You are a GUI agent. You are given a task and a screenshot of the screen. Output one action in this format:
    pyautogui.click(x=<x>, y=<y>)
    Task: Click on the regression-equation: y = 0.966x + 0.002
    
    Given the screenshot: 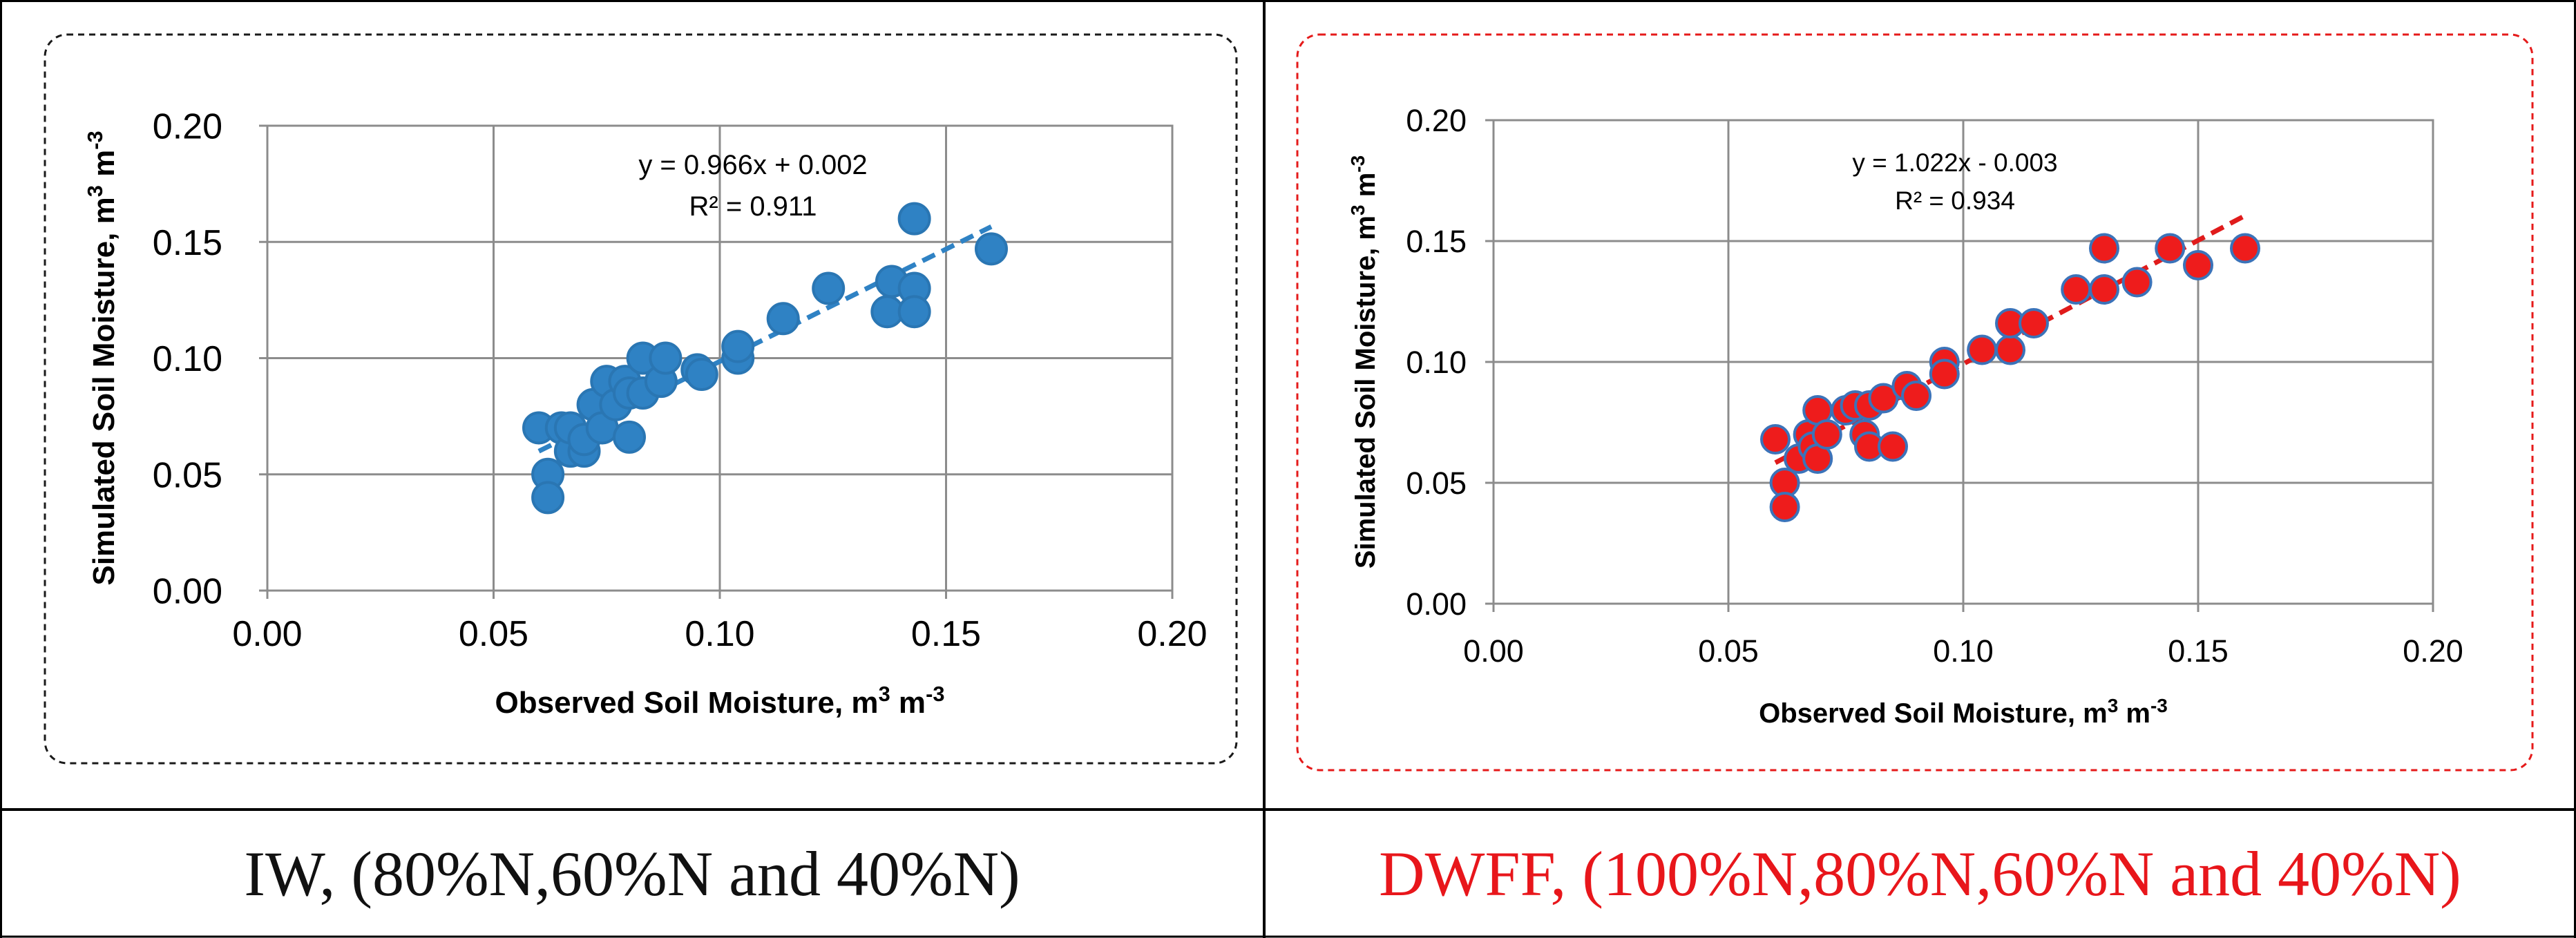 What is the action you would take?
    pyautogui.click(x=752, y=165)
    